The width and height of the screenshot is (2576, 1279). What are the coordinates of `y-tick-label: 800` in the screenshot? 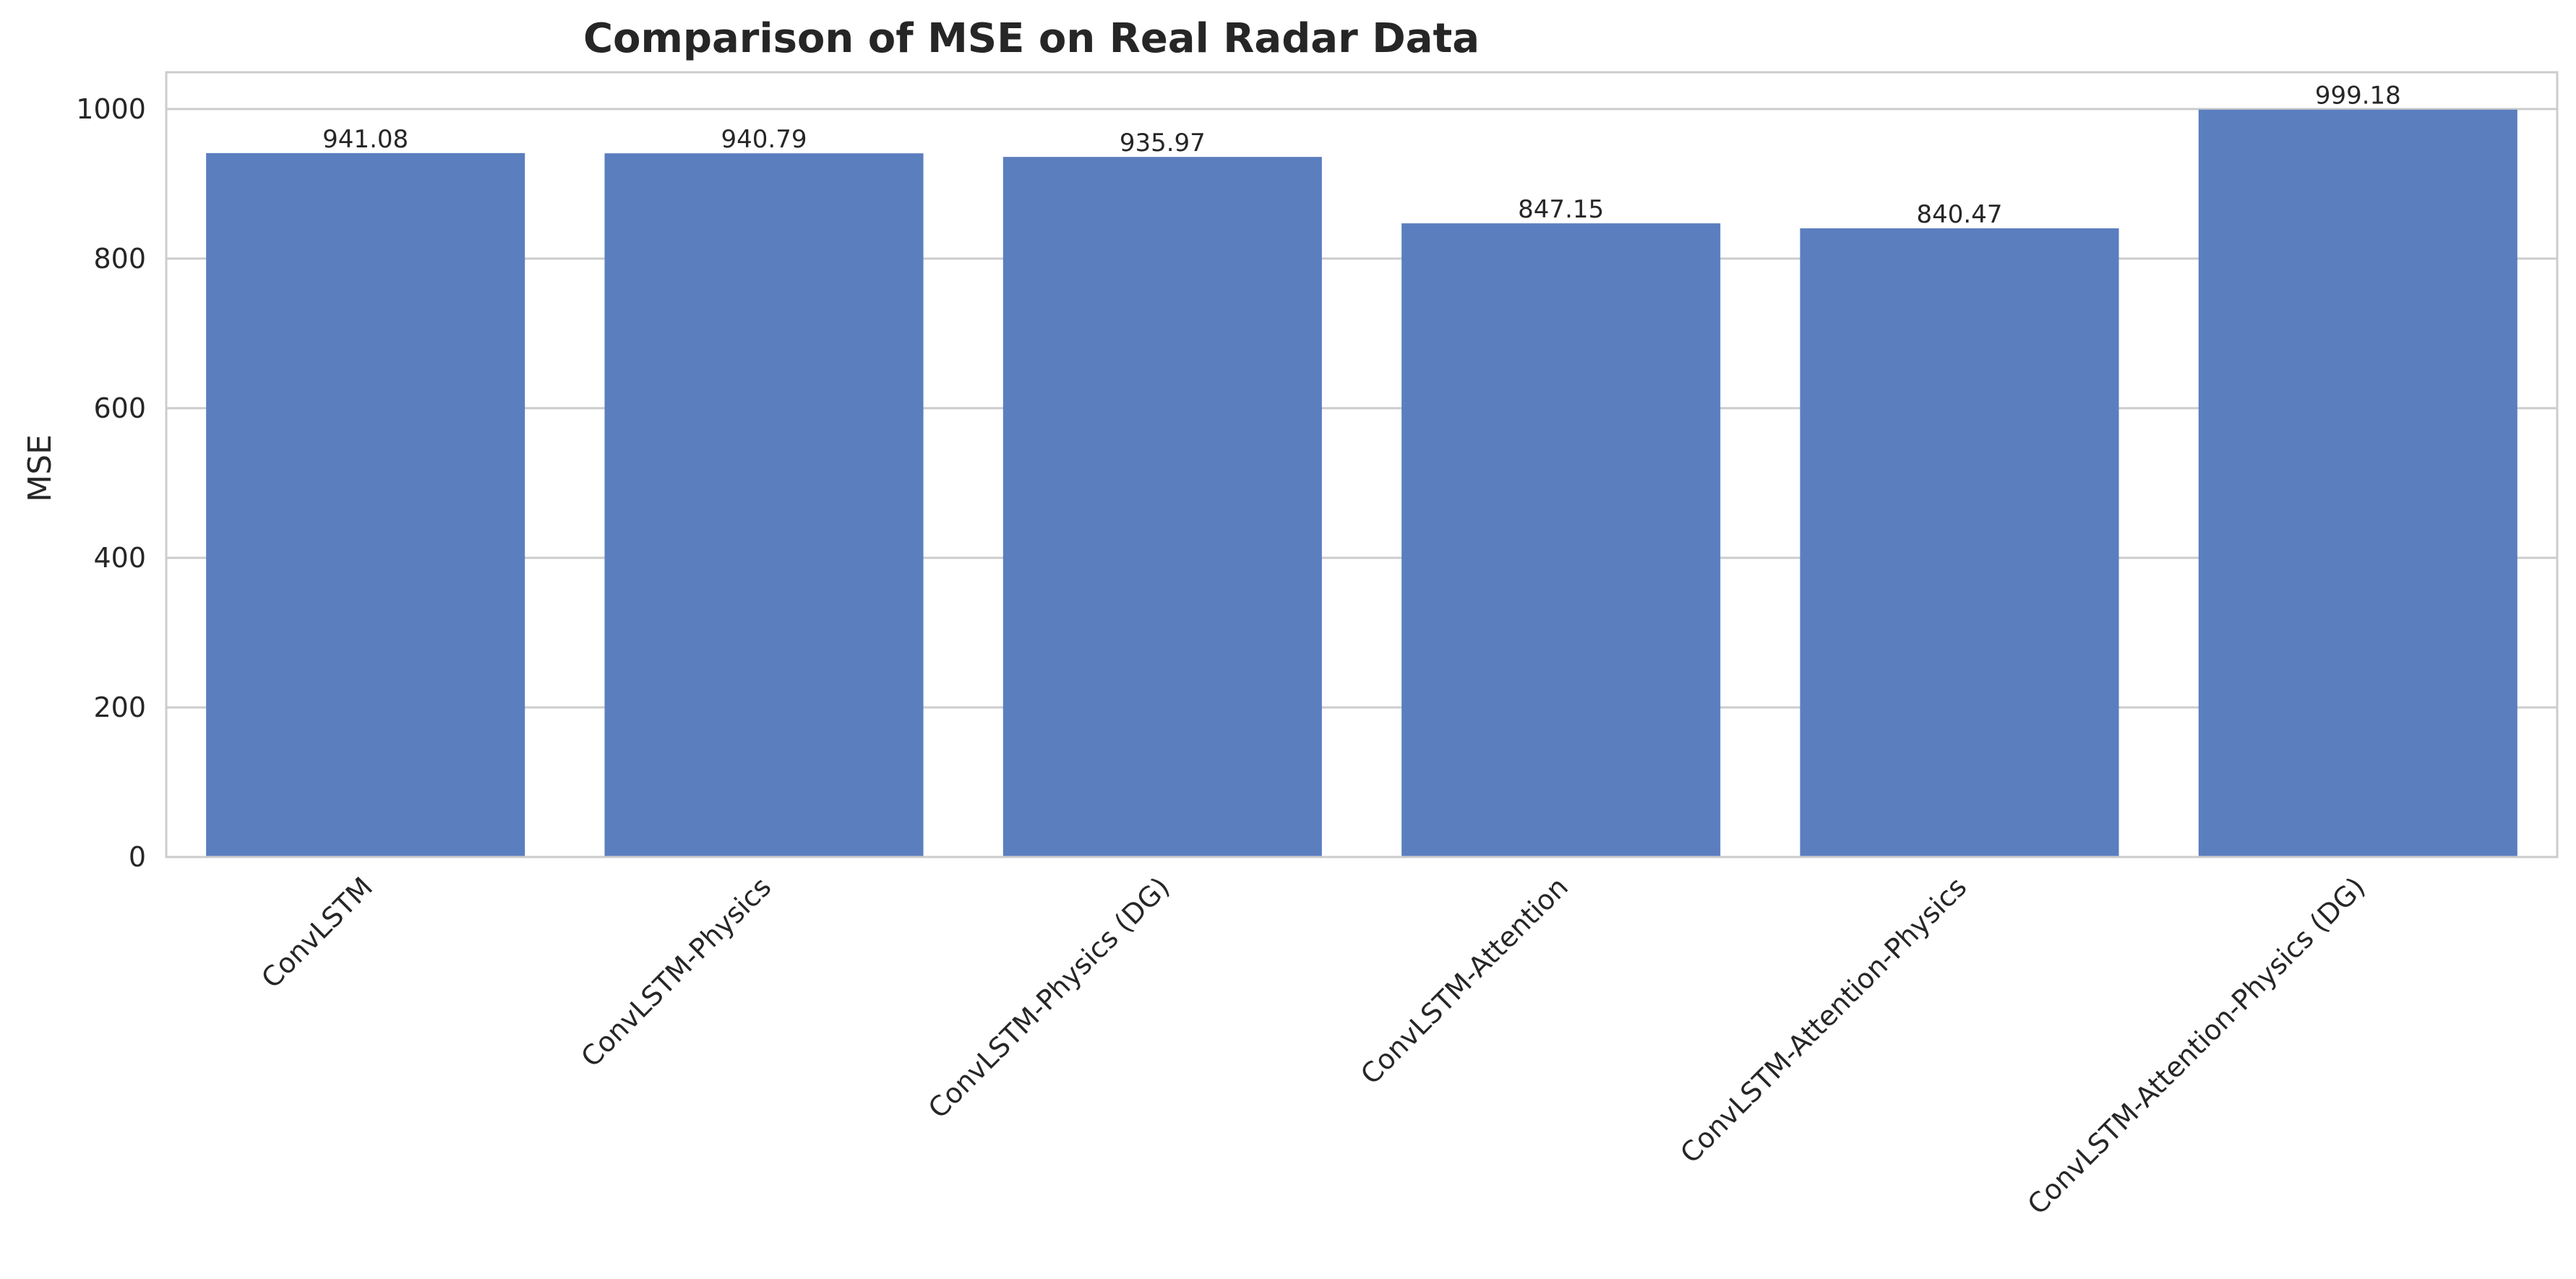 It's located at (120, 259).